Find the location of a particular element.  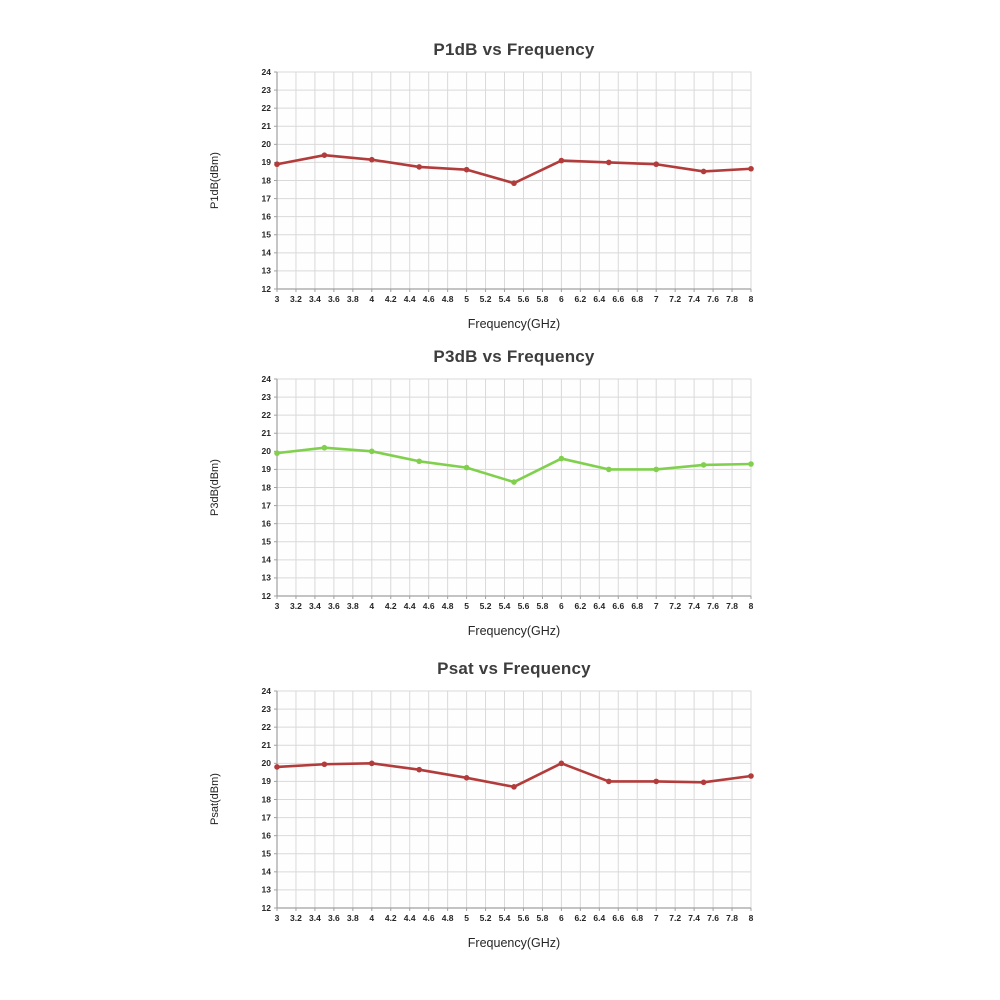

y-tick-label: 13 is located at coordinates (267, 578).